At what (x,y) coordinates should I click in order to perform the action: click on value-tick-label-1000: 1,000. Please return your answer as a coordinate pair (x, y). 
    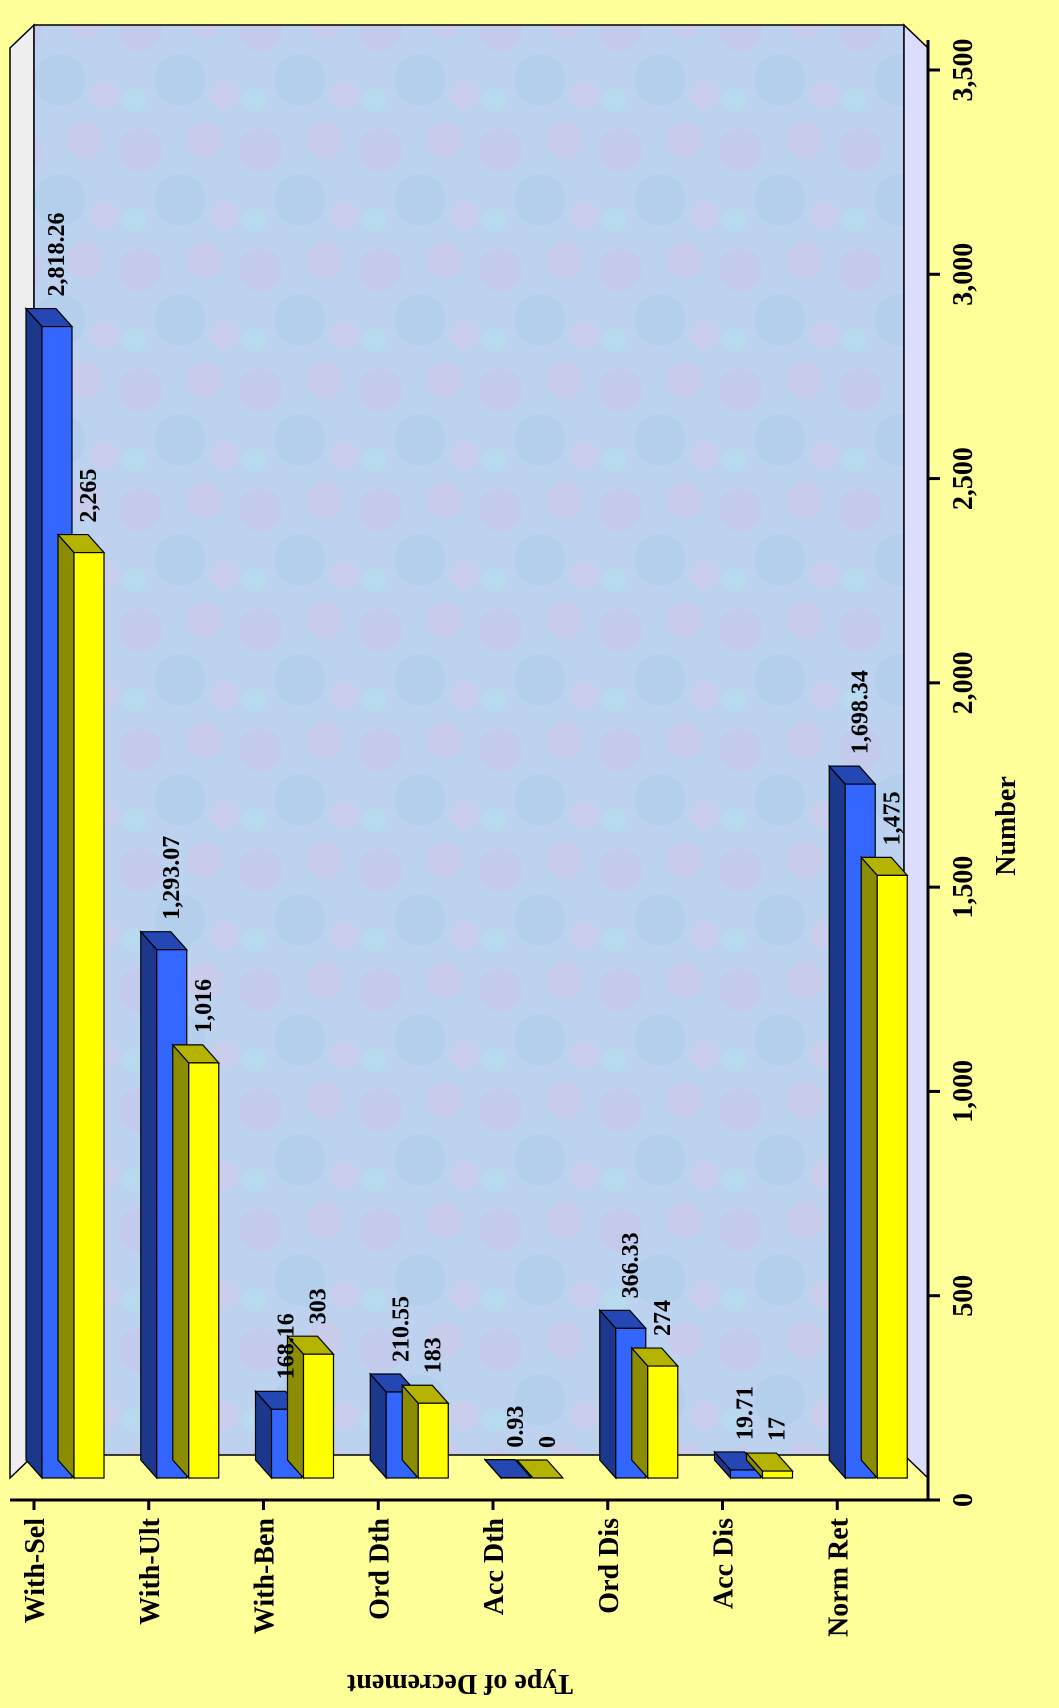
    Looking at the image, I should click on (963, 1091).